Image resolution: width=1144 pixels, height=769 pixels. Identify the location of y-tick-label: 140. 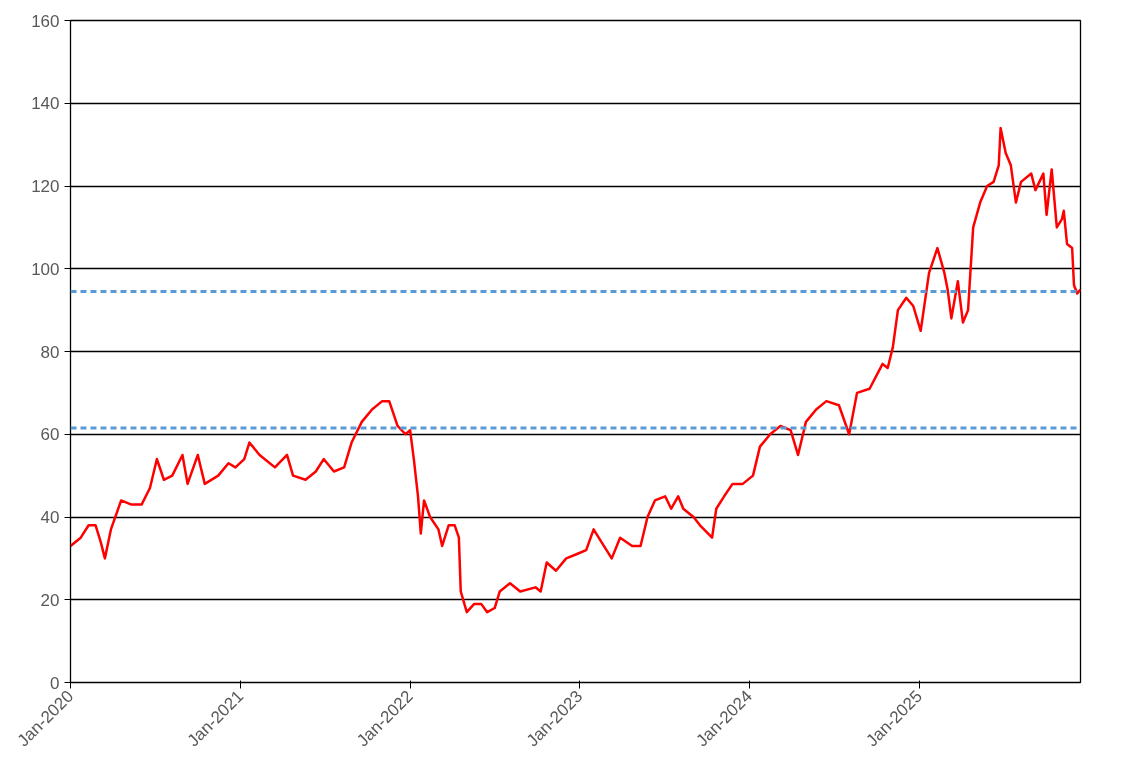
(45, 104).